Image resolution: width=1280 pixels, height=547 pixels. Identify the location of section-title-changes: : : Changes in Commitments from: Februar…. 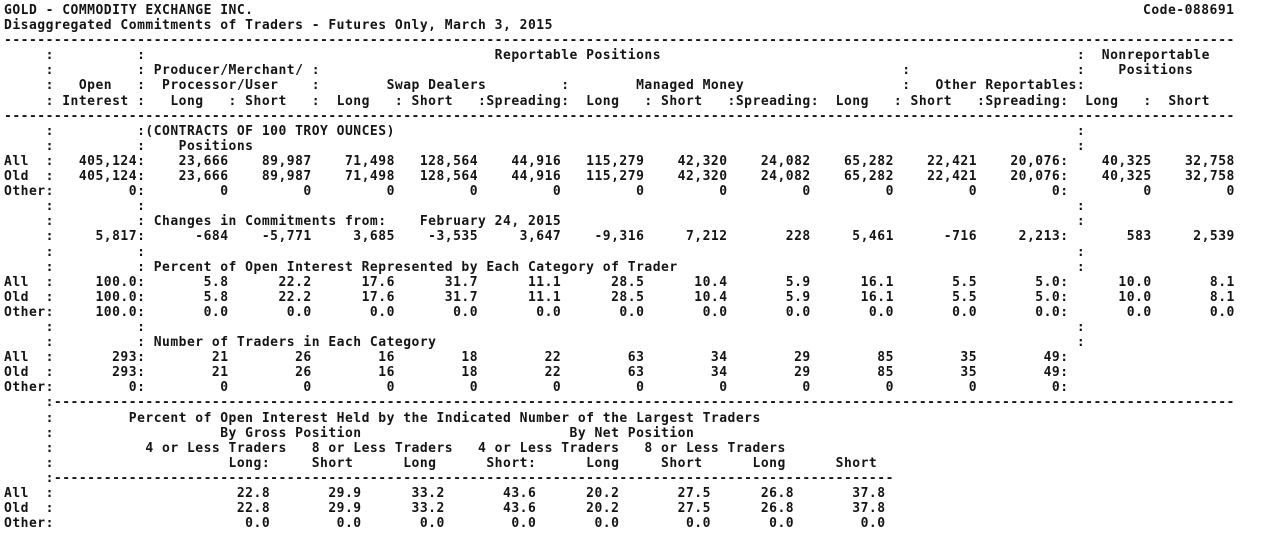
(619, 222).